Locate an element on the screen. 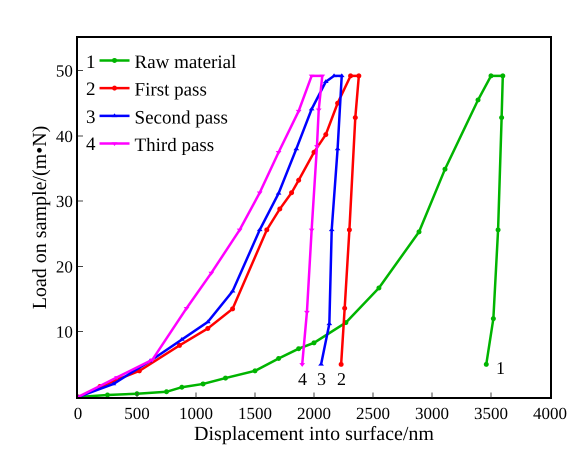 This screenshot has width=579, height=455. x-tick-label: 3500 is located at coordinates (491, 414).